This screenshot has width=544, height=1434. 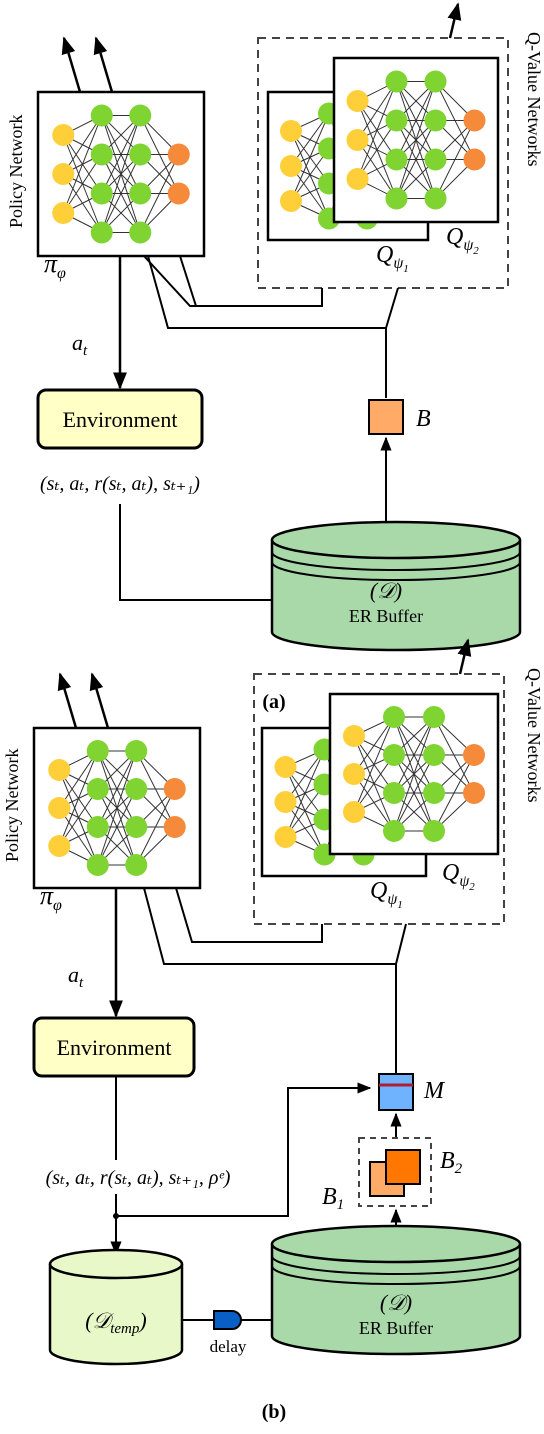 What do you see at coordinates (115, 1322) in the screenshot?
I see `temp-buffer-symbol: (𝒟temp)` at bounding box center [115, 1322].